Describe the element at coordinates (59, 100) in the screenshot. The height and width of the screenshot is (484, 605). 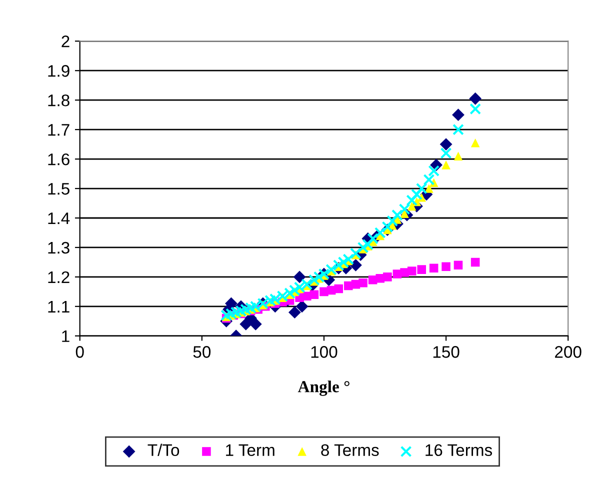
I see `y-tick-label: 1.8` at that location.